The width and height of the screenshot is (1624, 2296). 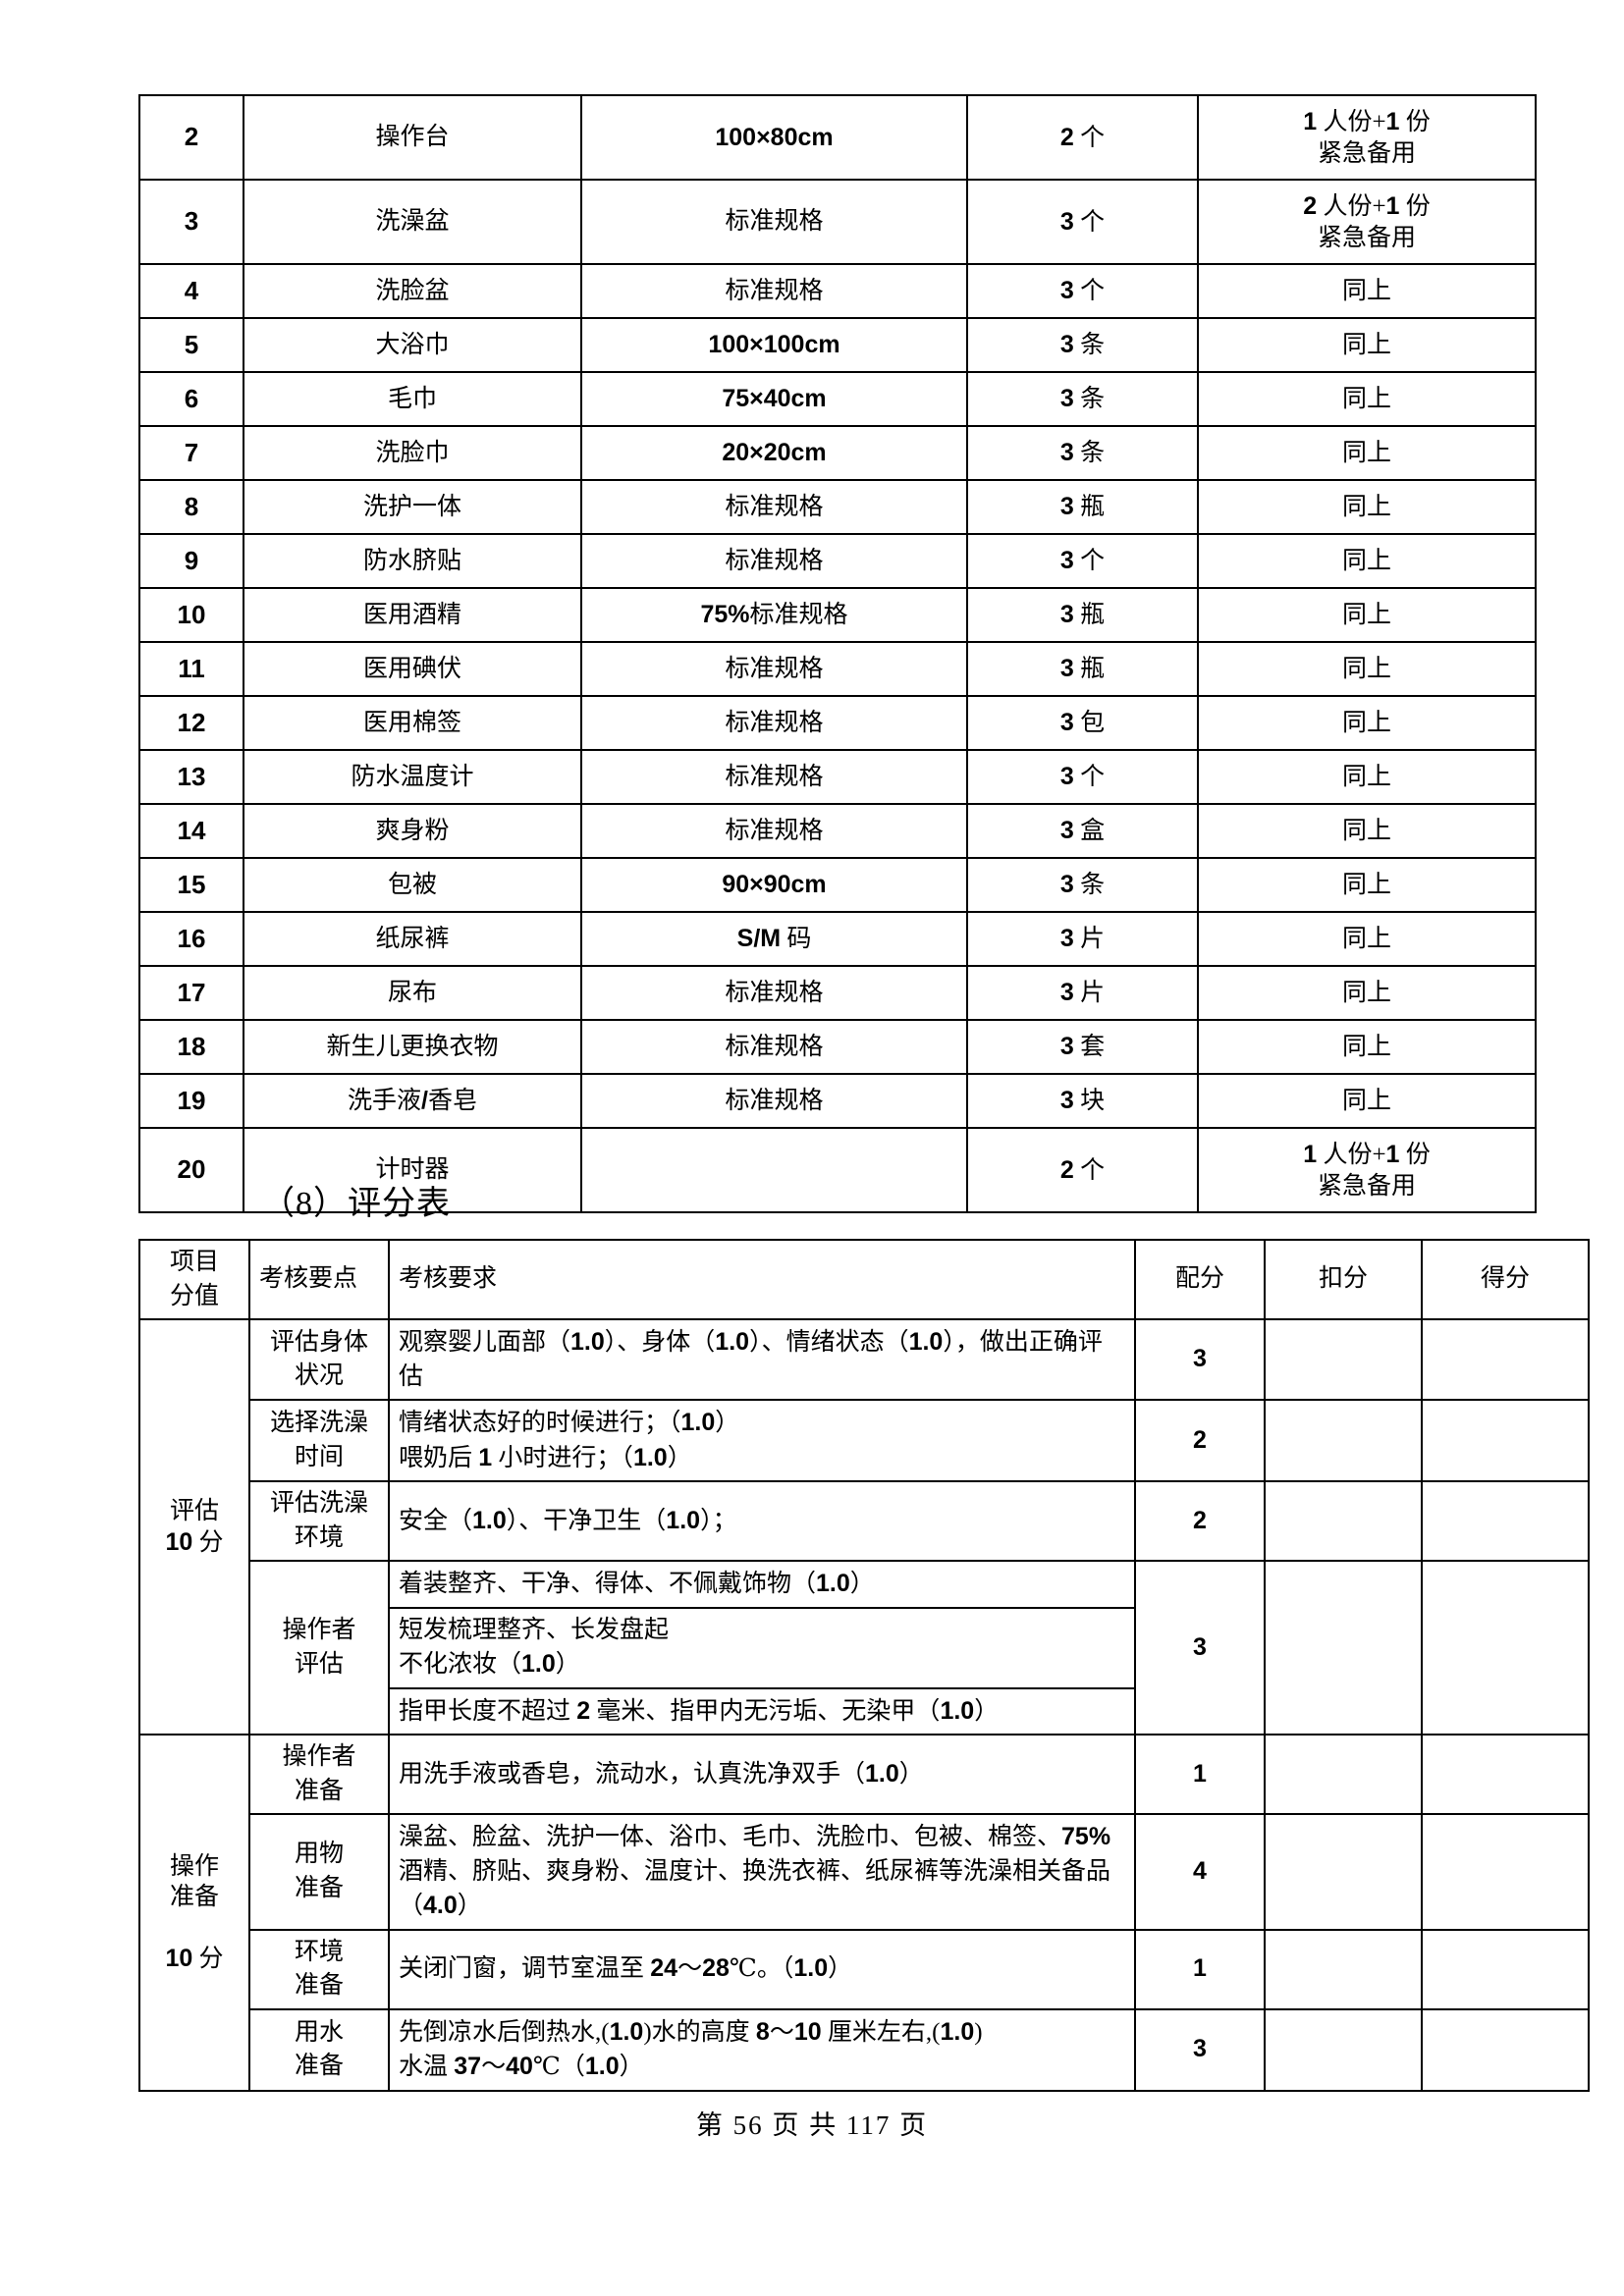 What do you see at coordinates (412, 831) in the screenshot?
I see `equipment-name: 爽身粉` at bounding box center [412, 831].